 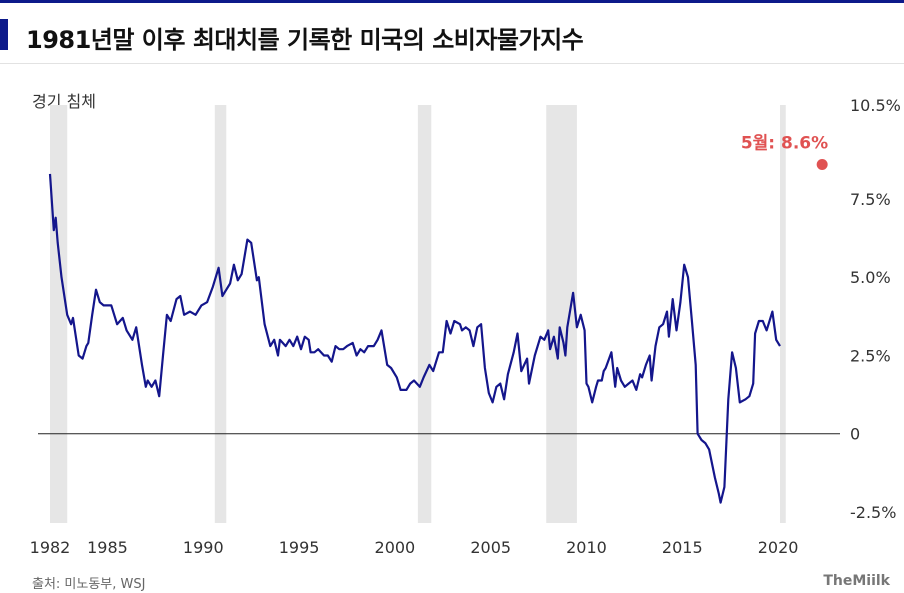 I want to click on y-tick-label: 0, so click(x=855, y=434).